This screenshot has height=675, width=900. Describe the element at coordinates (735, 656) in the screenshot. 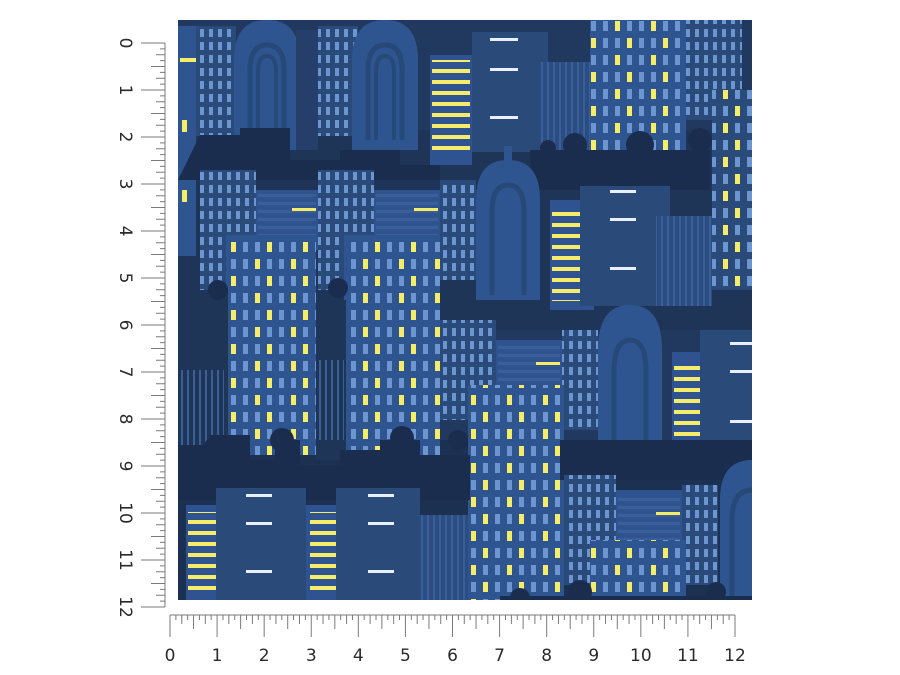

I see `horizontal-ruler-label: 12` at that location.